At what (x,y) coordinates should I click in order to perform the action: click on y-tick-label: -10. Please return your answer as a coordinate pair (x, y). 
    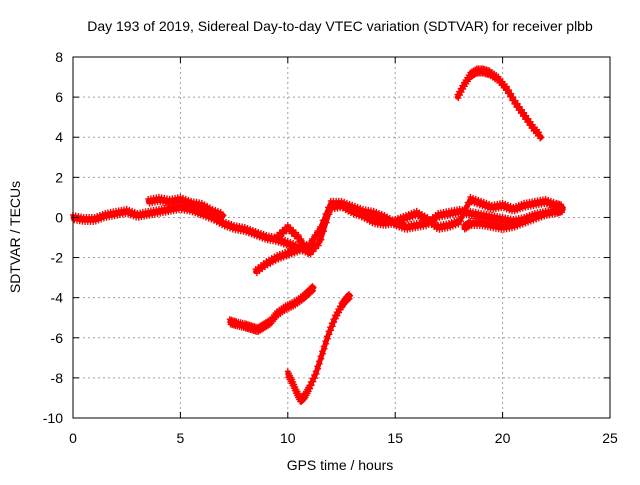
    Looking at the image, I should click on (53, 418).